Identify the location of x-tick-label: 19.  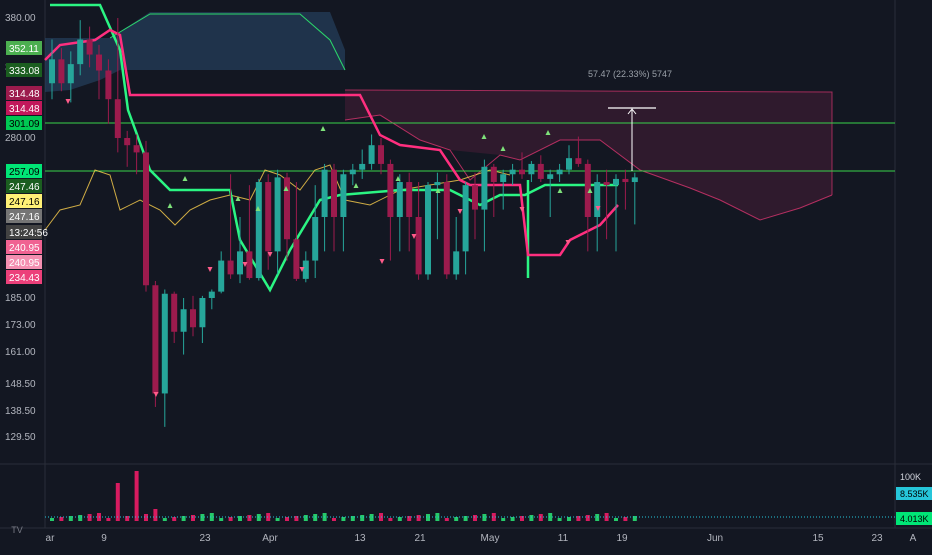
(622, 538).